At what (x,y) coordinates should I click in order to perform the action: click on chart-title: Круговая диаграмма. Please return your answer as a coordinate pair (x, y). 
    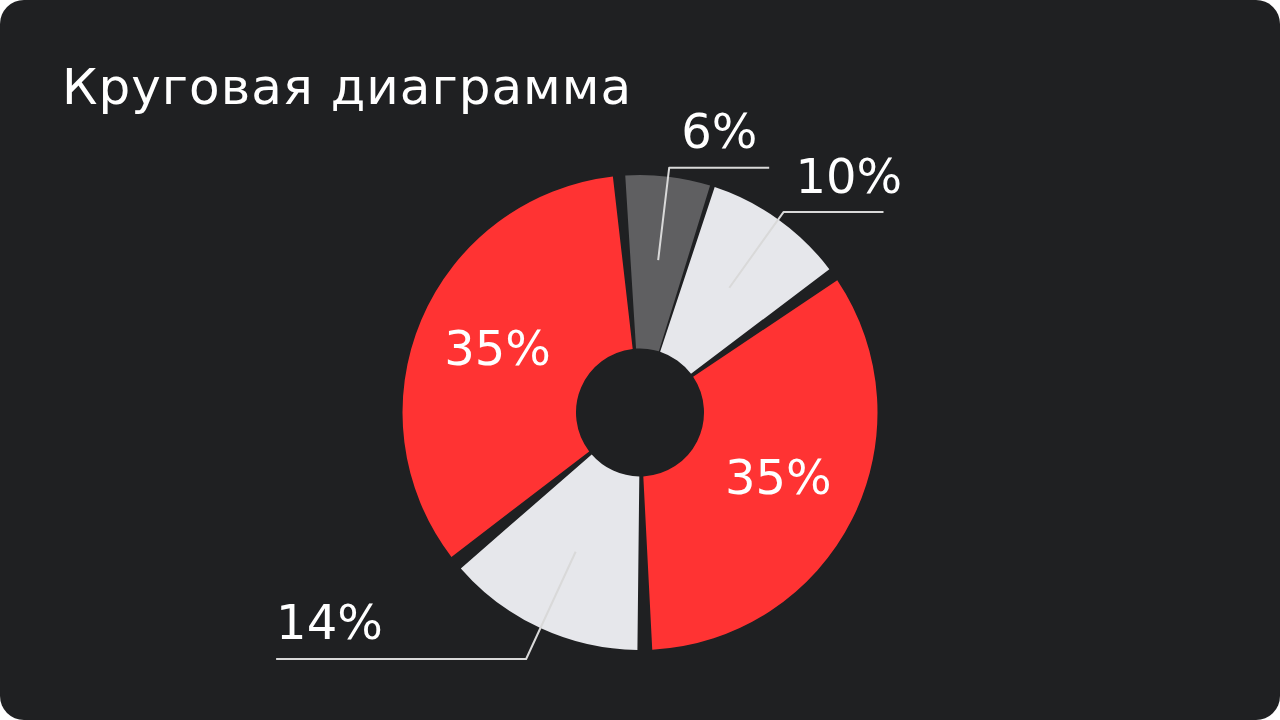
    Looking at the image, I should click on (347, 87).